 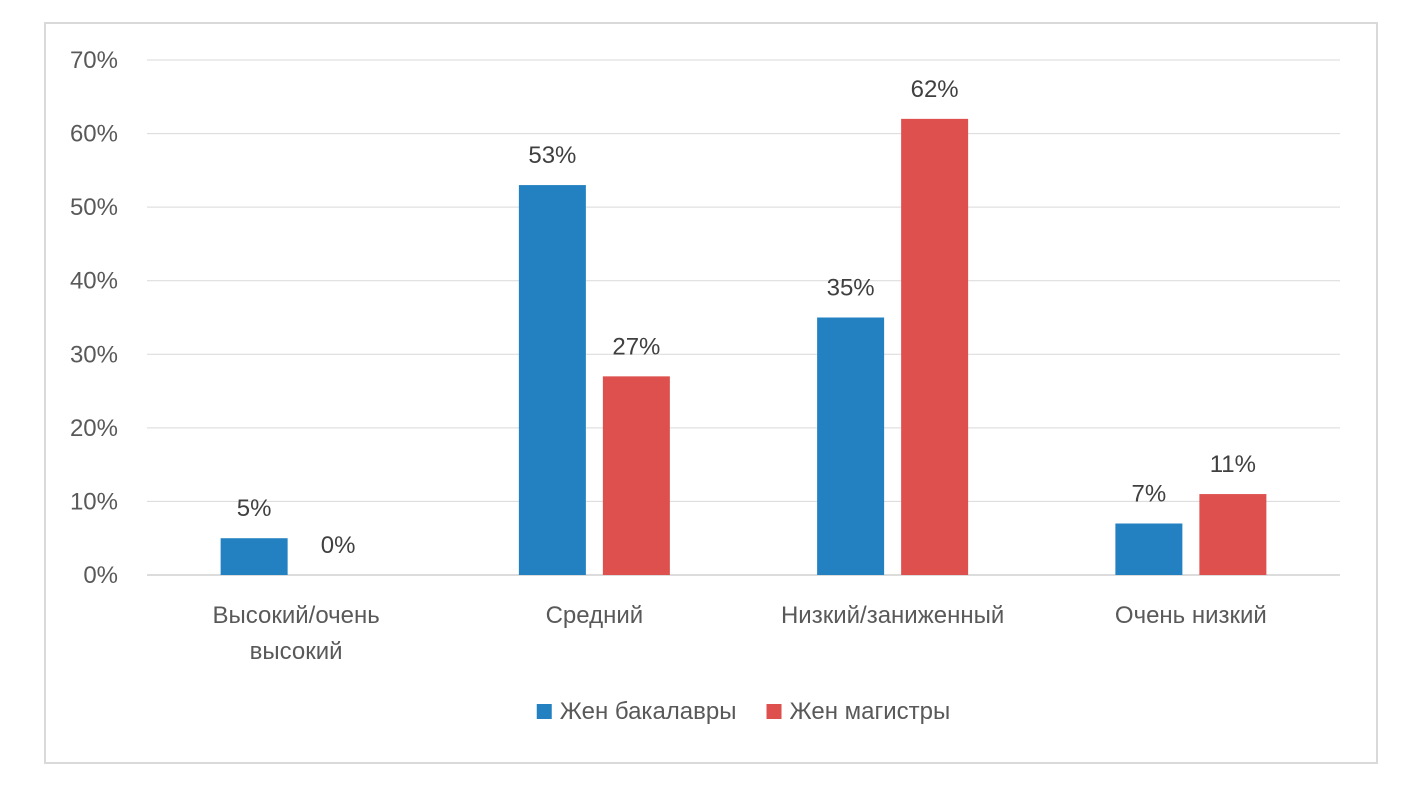 What do you see at coordinates (100, 575) in the screenshot?
I see `y-tick-label: 0%` at bounding box center [100, 575].